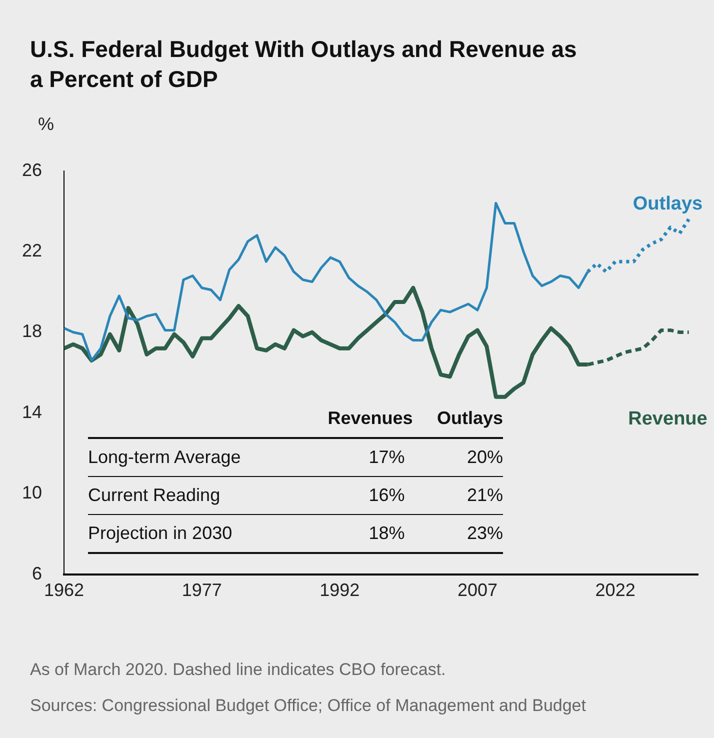  I want to click on annotation: Current Reading, so click(155, 495).